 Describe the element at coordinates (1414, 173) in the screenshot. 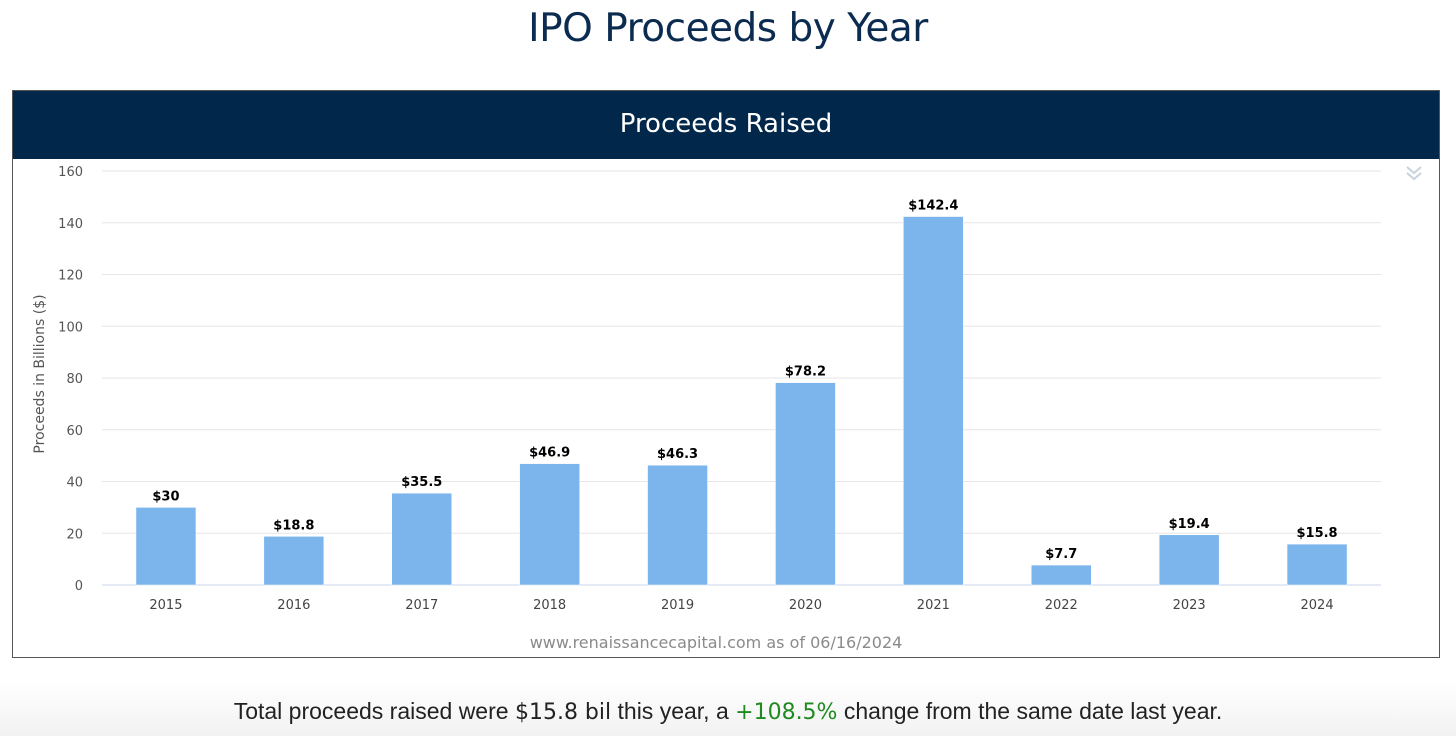

I see `double-chevron-down-icon` at that location.